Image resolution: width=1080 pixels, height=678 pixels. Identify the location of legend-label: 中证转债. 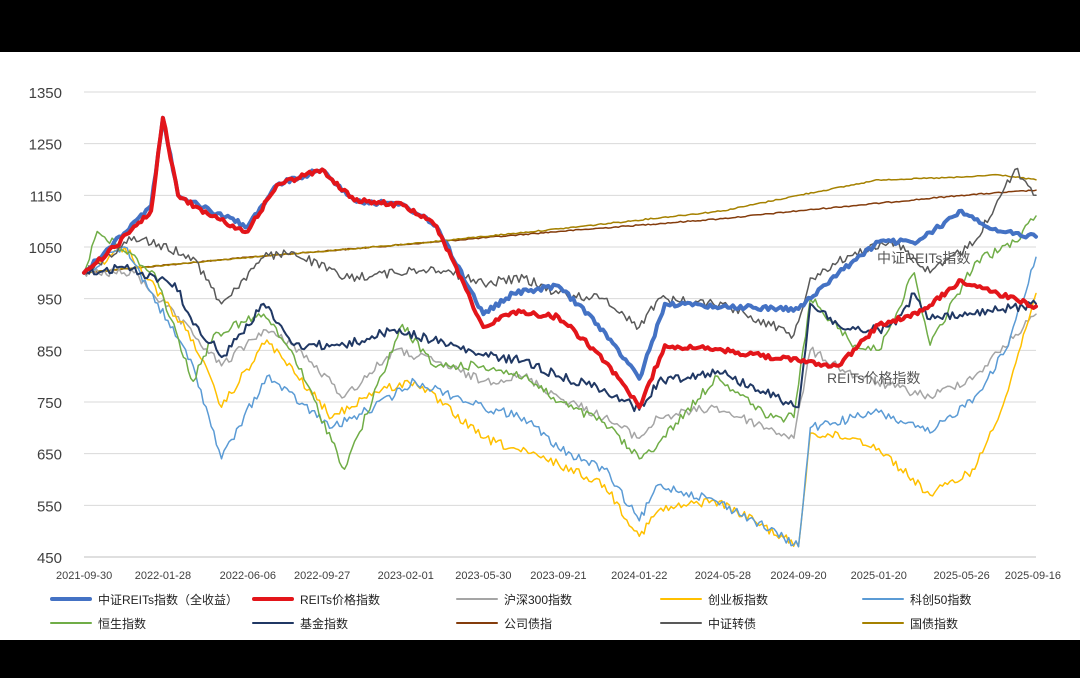
(732, 623).